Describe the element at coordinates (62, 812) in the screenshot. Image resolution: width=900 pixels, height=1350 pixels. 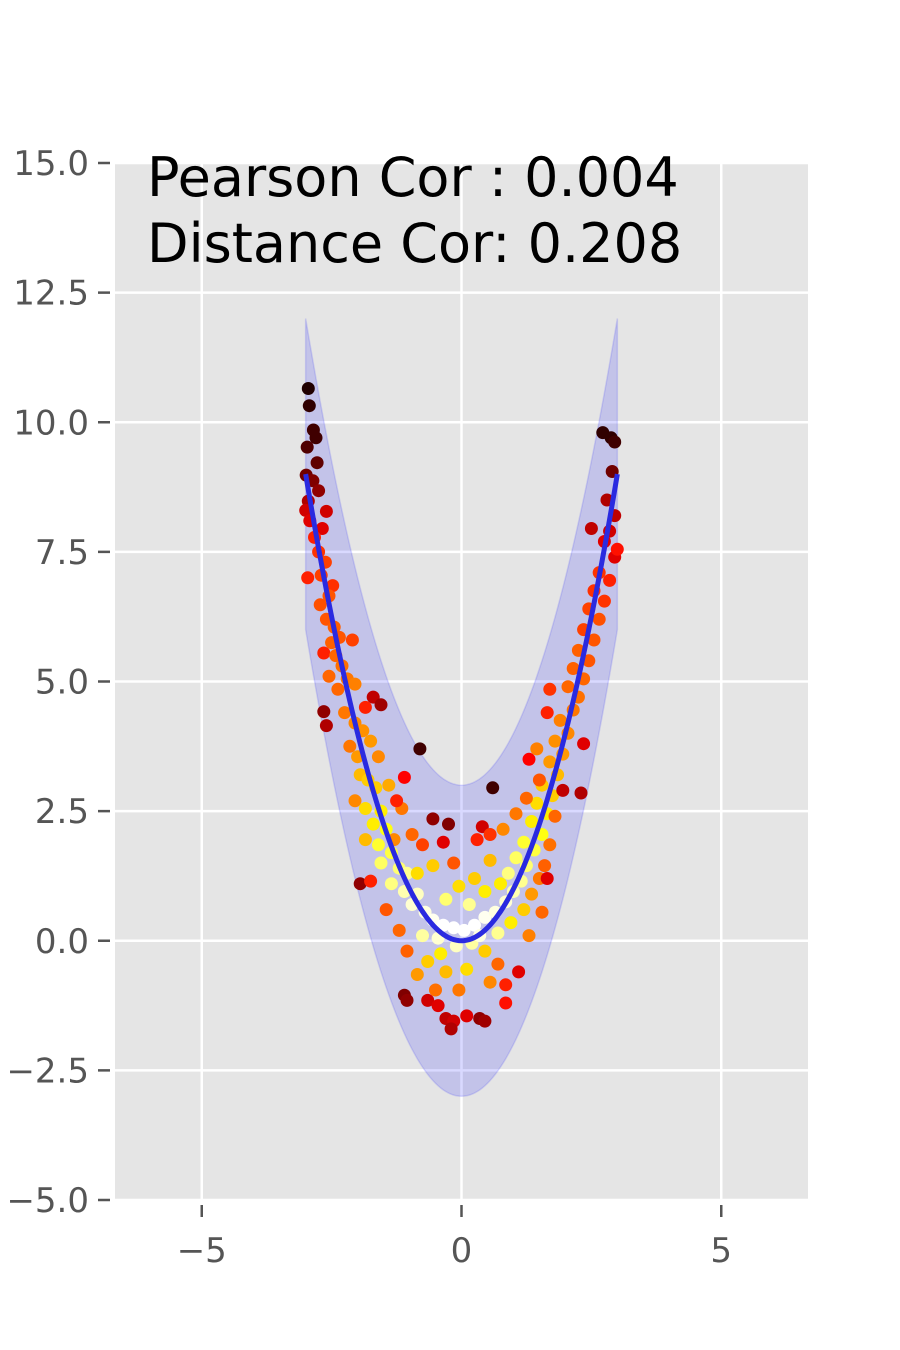
I see `y-tick-label: 2.5` at that location.